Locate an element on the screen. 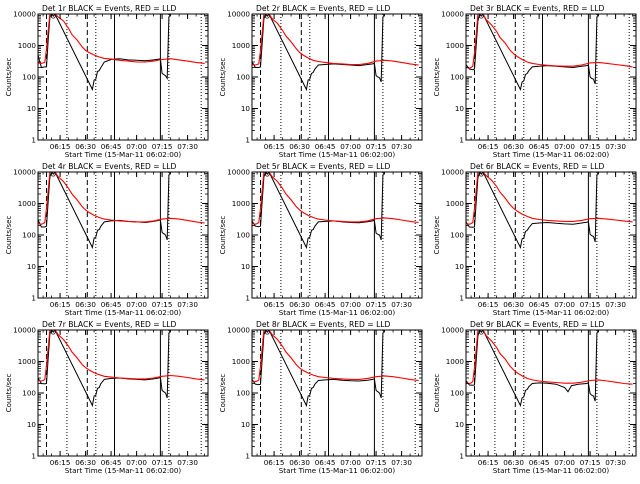 This screenshot has height=484, width=640. panel-title: Det 9r BLACK = Events, RED = LLD is located at coordinates (537, 324).